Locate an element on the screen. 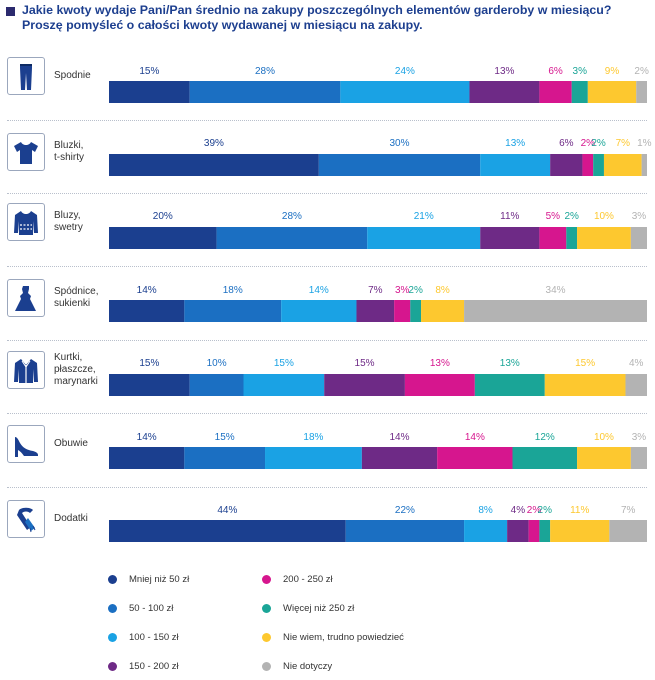 The height and width of the screenshot is (680, 655). legend-label: Nie dotyczy is located at coordinates (308, 666).